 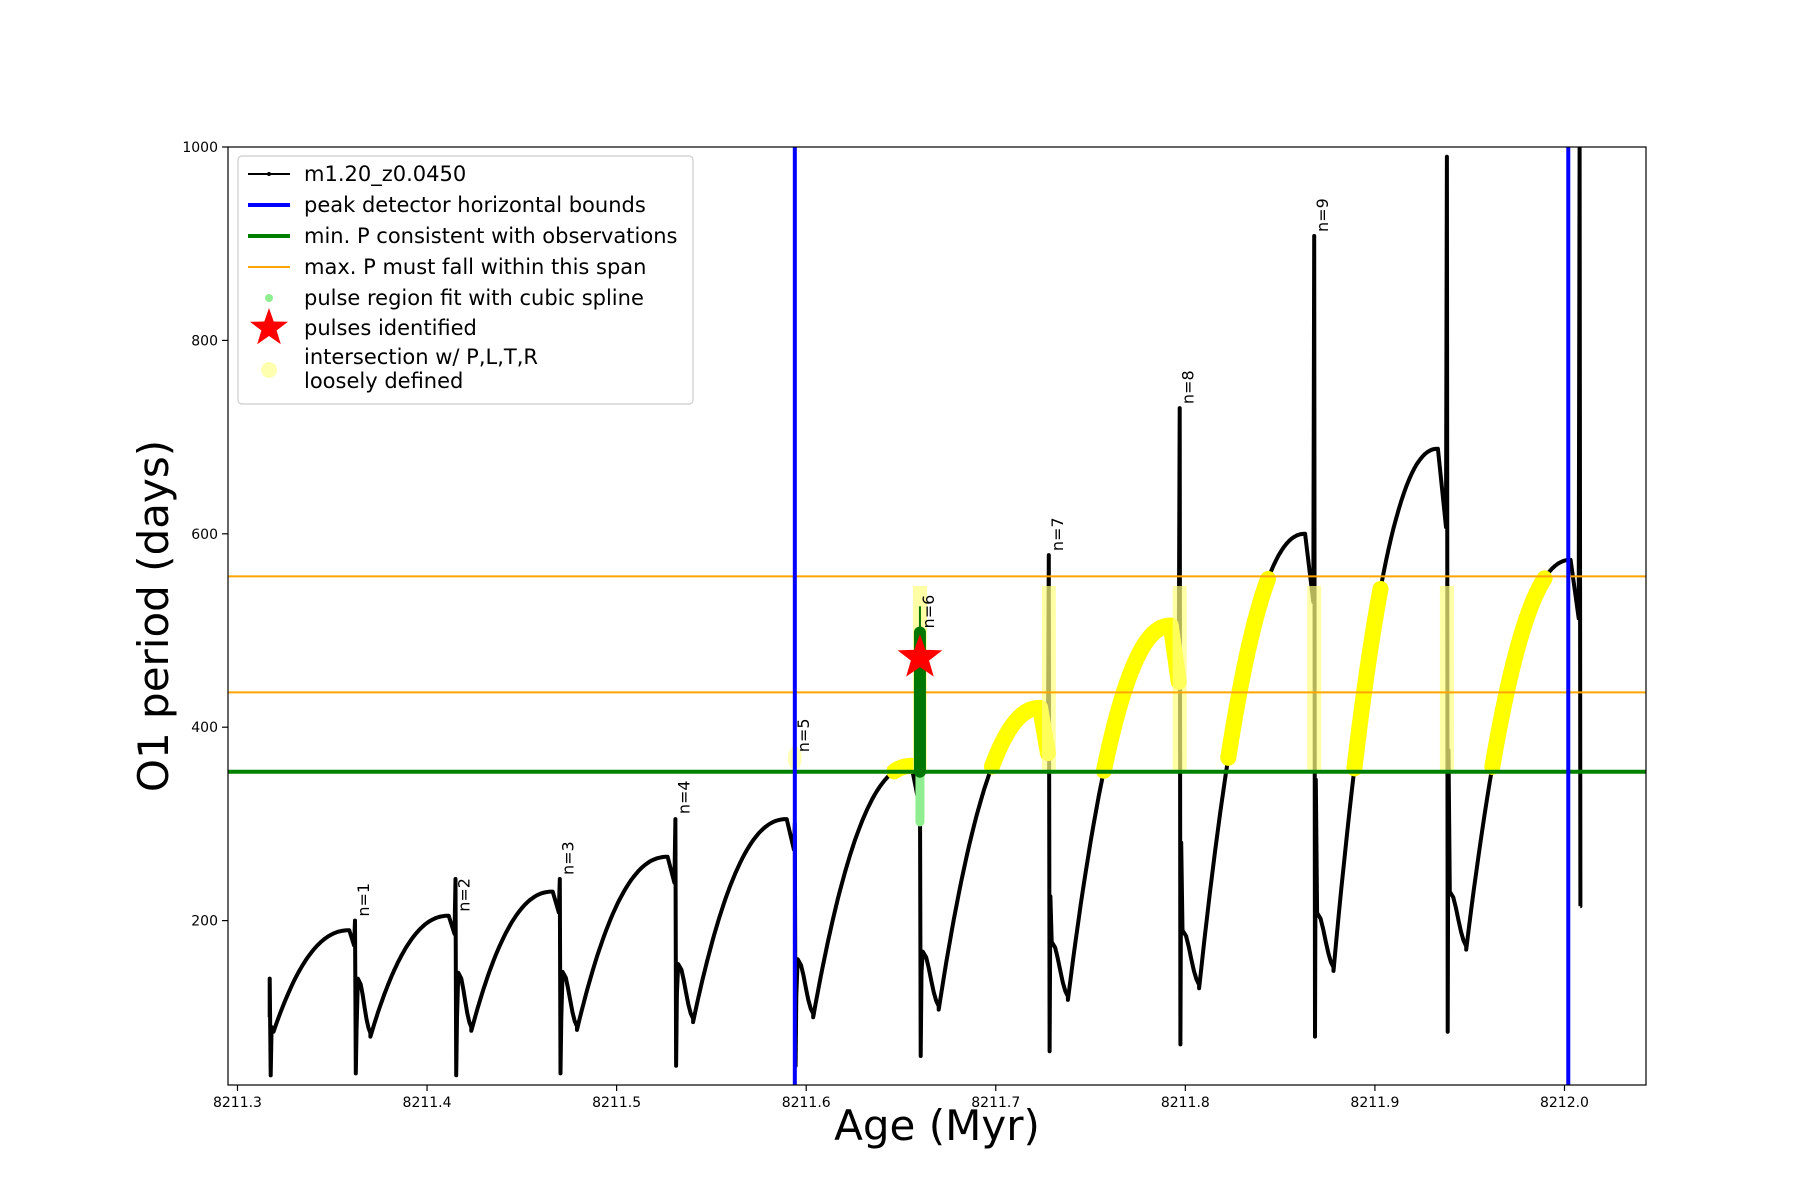 I want to click on legend-label-spline: pulse region fit with cubic spline, so click(x=474, y=298).